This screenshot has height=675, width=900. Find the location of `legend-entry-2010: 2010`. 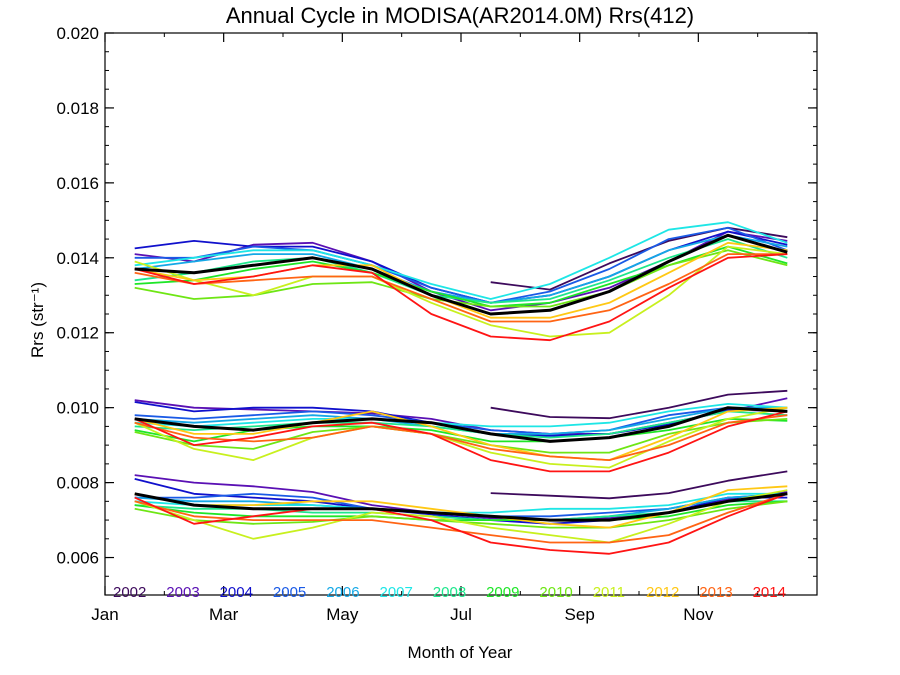

legend-entry-2010: 2010 is located at coordinates (555, 592).